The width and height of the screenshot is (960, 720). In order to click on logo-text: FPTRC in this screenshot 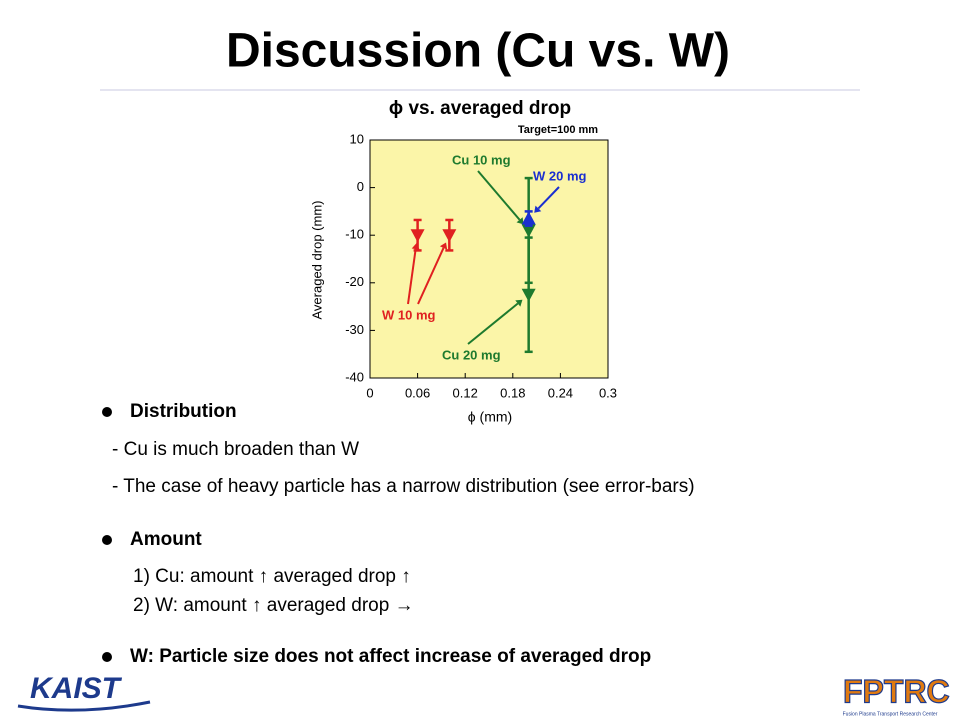, I will do `click(896, 691)`.